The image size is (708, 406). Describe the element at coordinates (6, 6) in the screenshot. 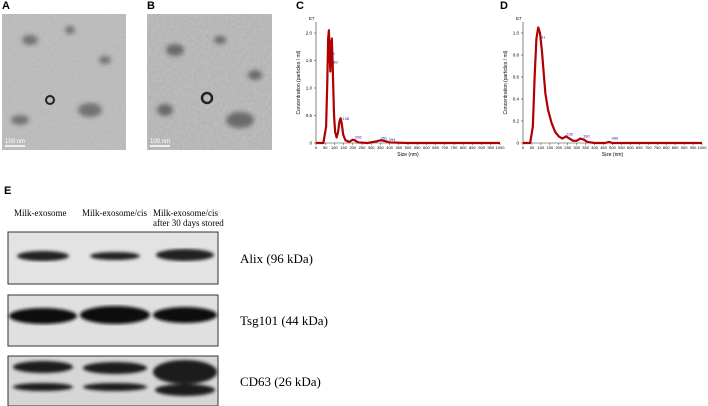

I see `panel-label: A` at that location.